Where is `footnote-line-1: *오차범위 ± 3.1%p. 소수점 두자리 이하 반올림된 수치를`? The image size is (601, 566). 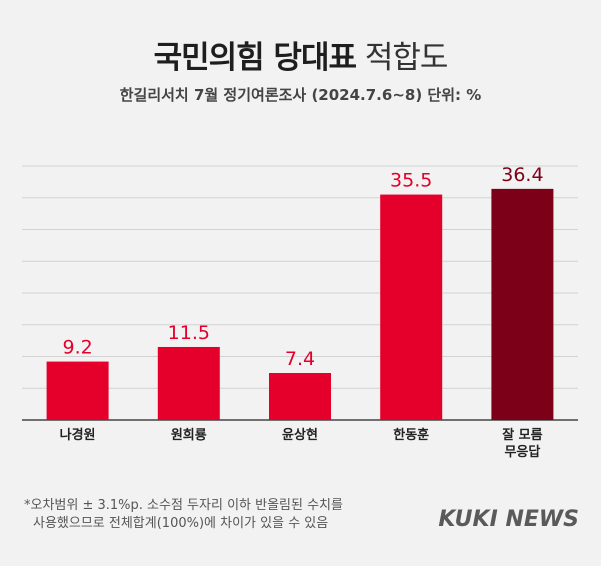 footnote-line-1: *오차범위 ± 3.1%p. 소수점 두자리 이하 반올림된 수치를 is located at coordinates (183, 505).